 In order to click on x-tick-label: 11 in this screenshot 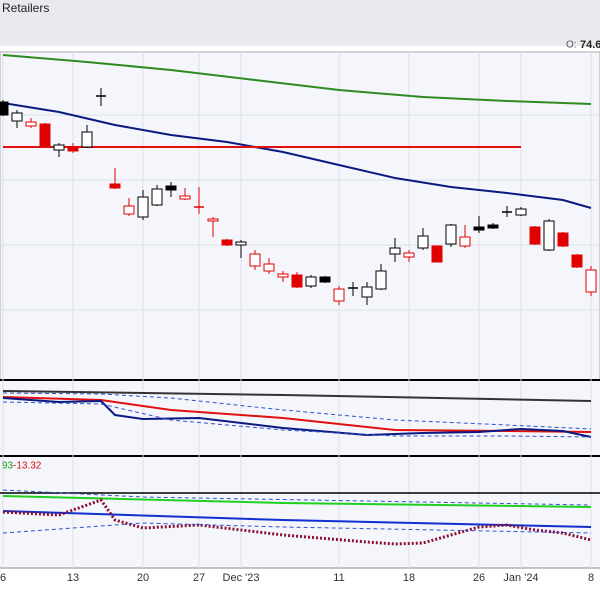, I will do `click(338, 578)`.